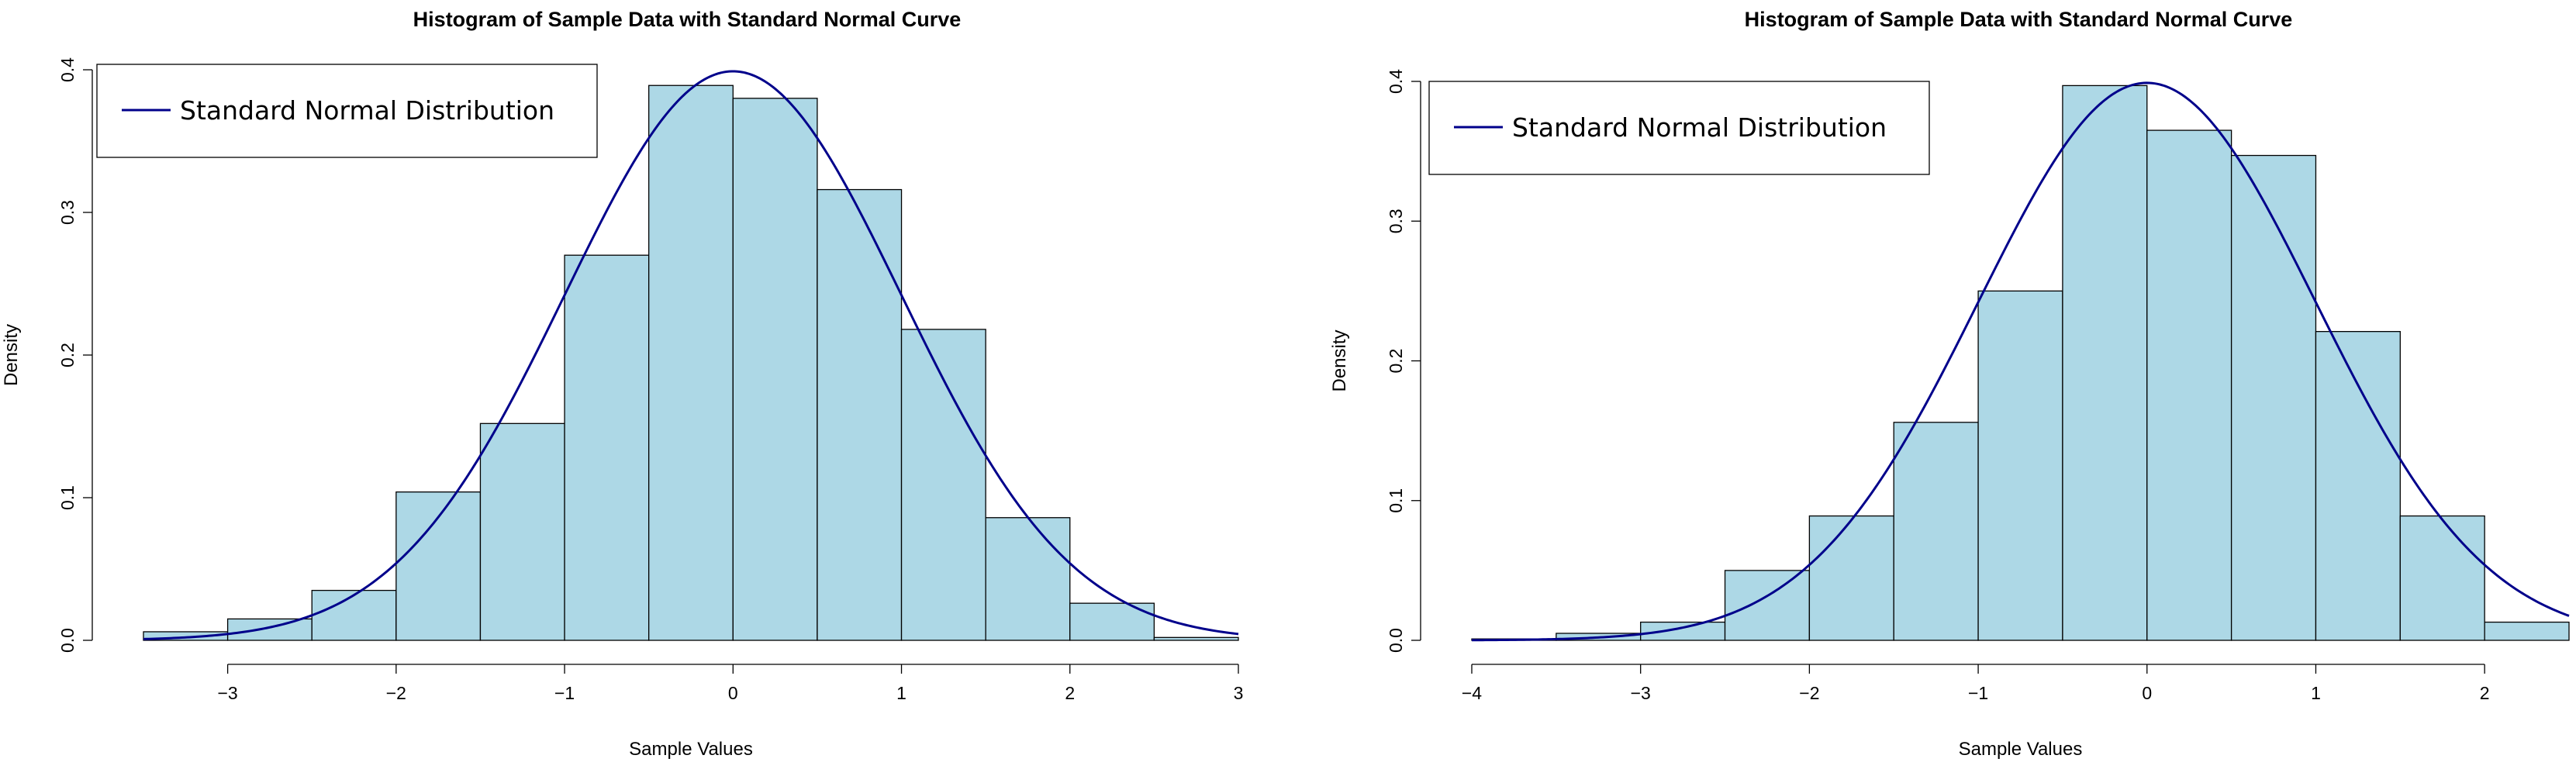  What do you see at coordinates (1239, 693) in the screenshot?
I see `x-tick-label: 3` at bounding box center [1239, 693].